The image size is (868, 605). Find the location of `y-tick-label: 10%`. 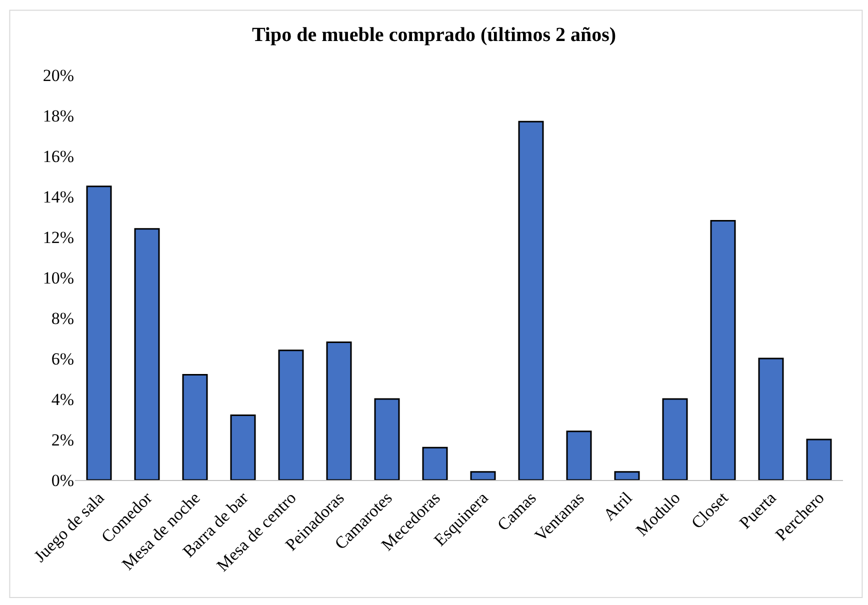

y-tick-label: 10% is located at coordinates (58, 278).